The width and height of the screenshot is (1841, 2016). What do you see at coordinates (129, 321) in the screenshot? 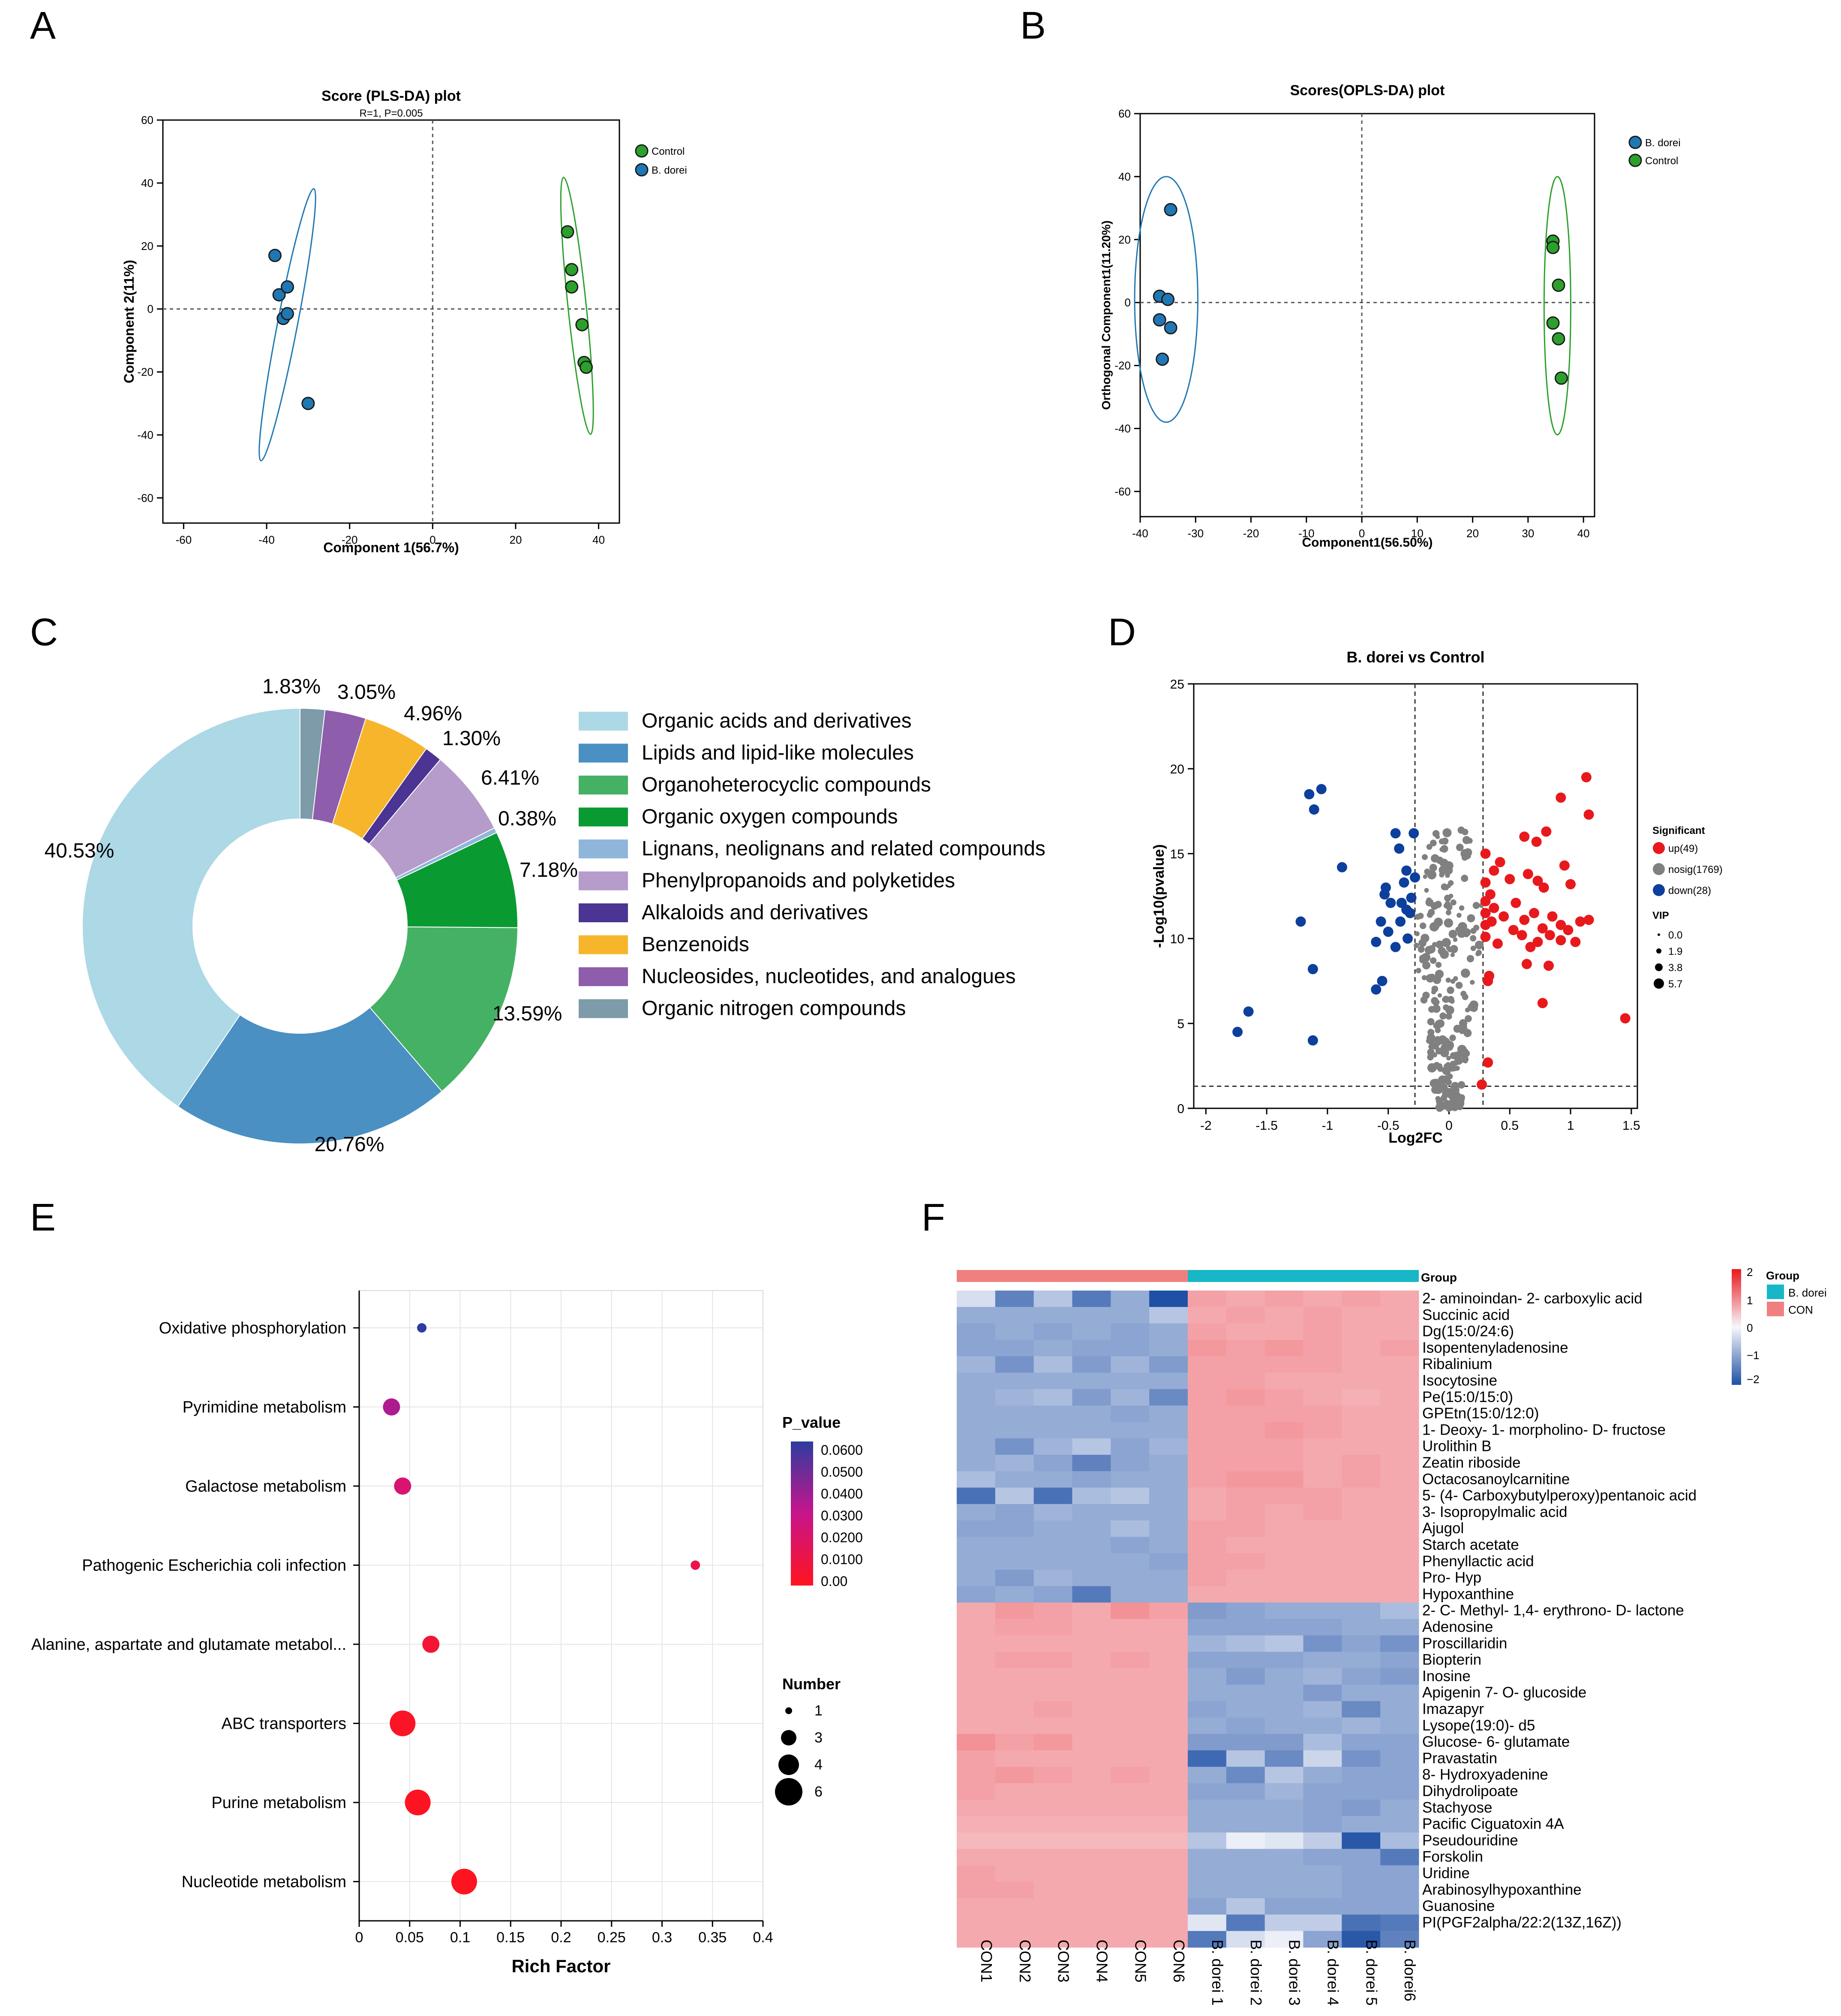
I see `y-axis-label: Component 2(11%)` at bounding box center [129, 321].